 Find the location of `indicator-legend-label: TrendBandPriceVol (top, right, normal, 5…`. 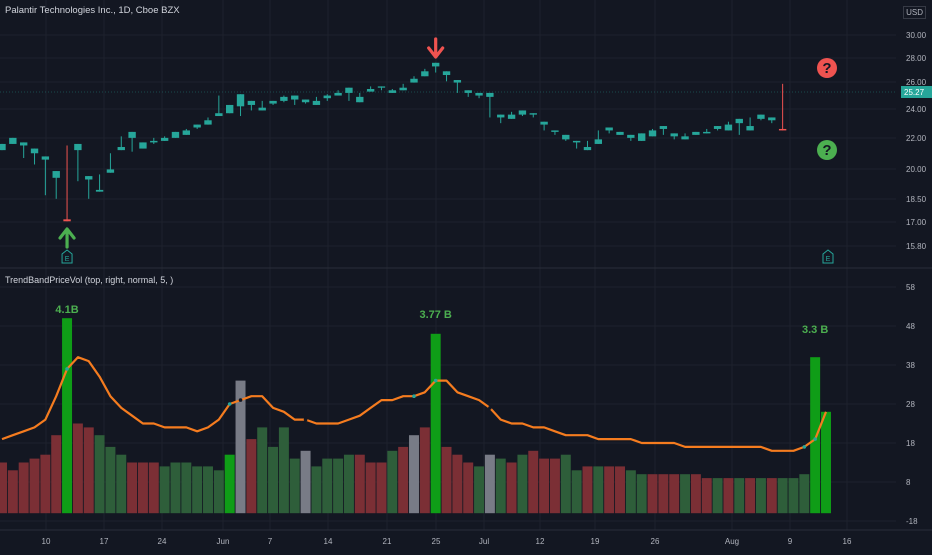

indicator-legend-label: TrendBandPriceVol (top, right, normal, 5… is located at coordinates (89, 280).